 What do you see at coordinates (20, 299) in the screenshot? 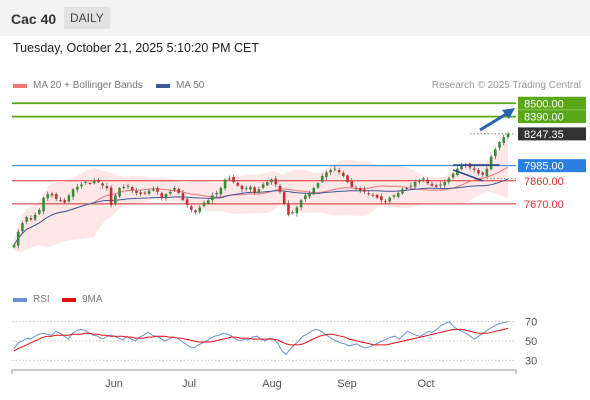
I see `rsi-swatch` at bounding box center [20, 299].